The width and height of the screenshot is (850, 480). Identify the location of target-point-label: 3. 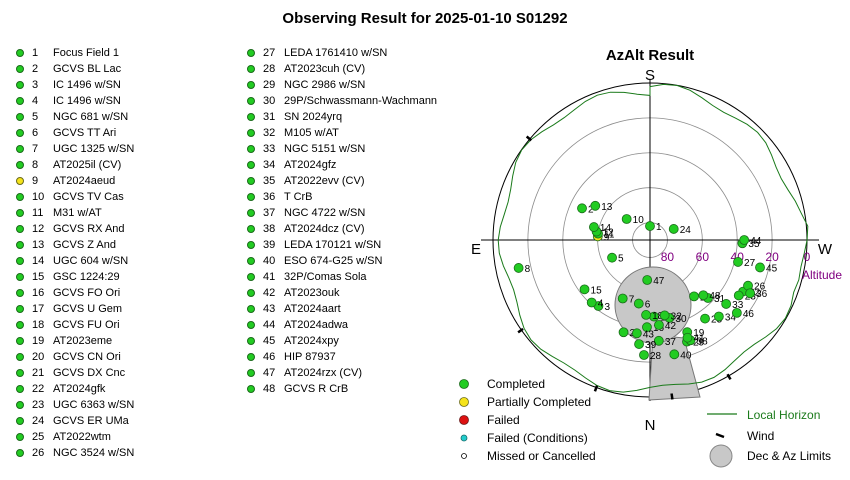
(607, 307).